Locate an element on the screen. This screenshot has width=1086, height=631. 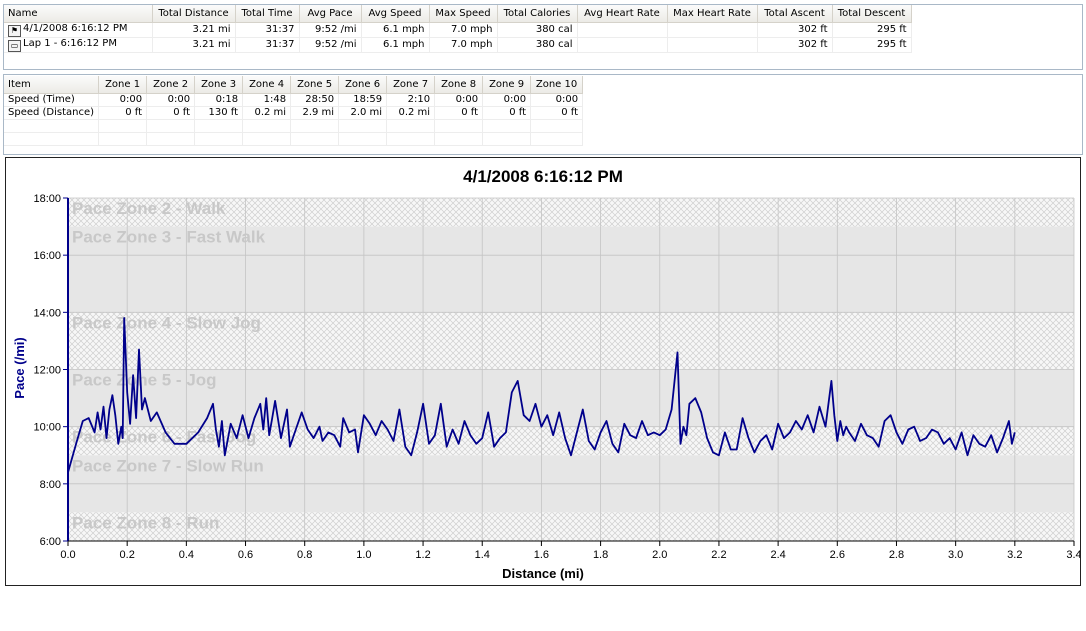
zone-cell: 18:59 is located at coordinates (363, 100).